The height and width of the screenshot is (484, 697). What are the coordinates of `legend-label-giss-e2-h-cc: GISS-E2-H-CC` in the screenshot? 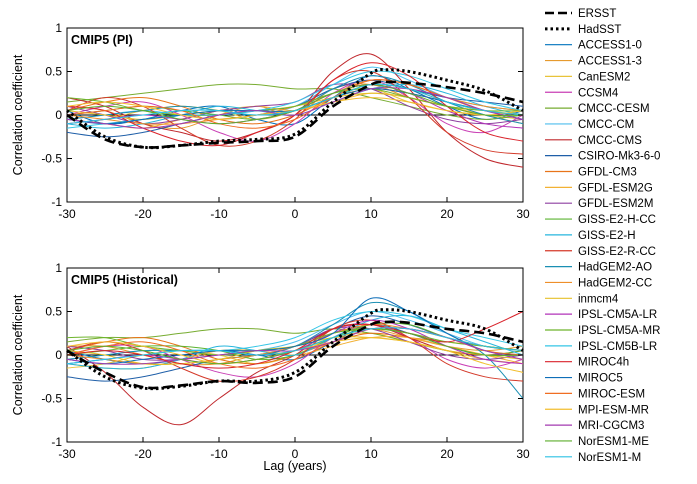 It's located at (617, 220).